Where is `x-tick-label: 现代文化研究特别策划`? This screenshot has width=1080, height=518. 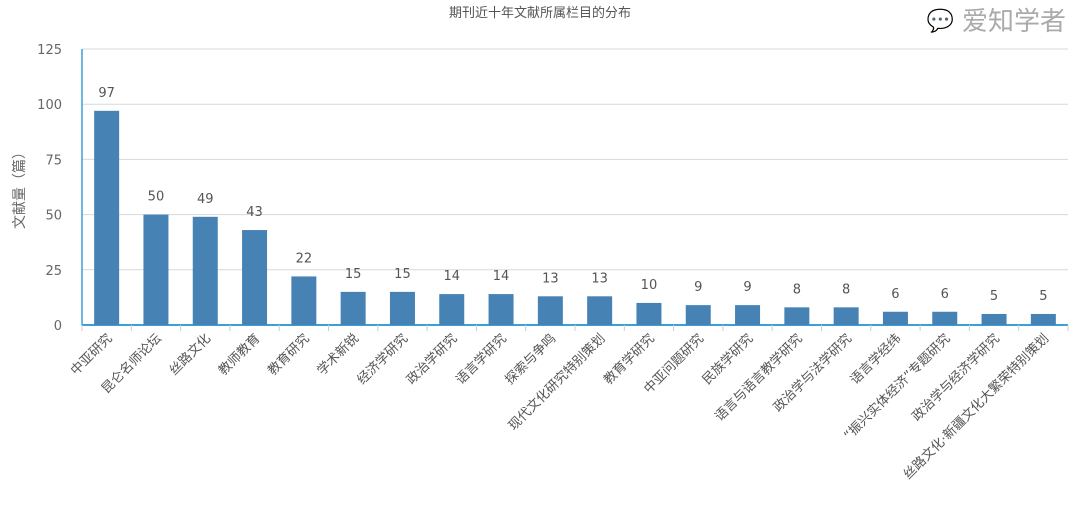 x-tick-label: 现代文化研究特别策划 is located at coordinates (556, 382).